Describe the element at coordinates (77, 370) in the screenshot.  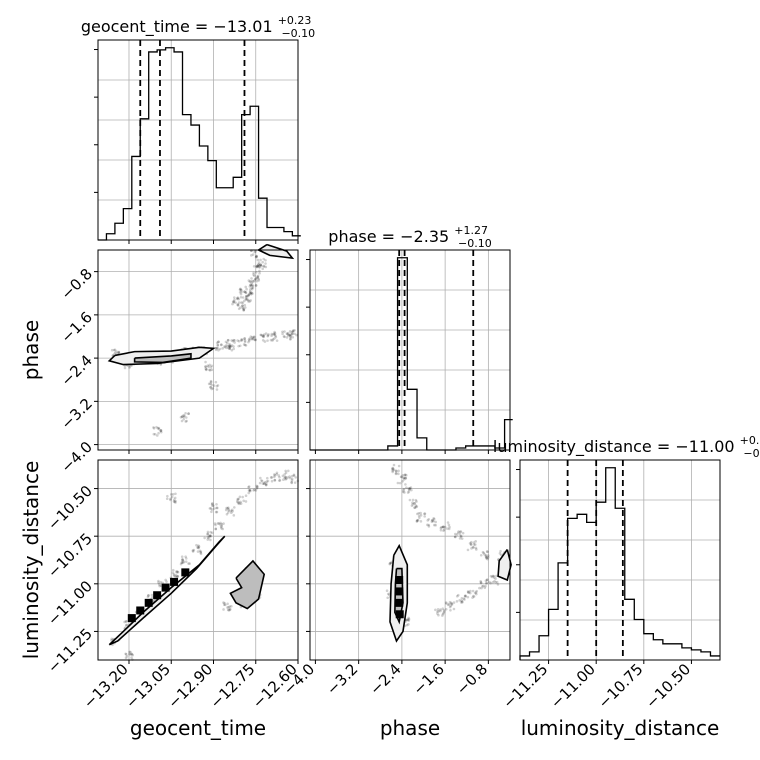
I see `y-tick-label: −2.4` at that location.